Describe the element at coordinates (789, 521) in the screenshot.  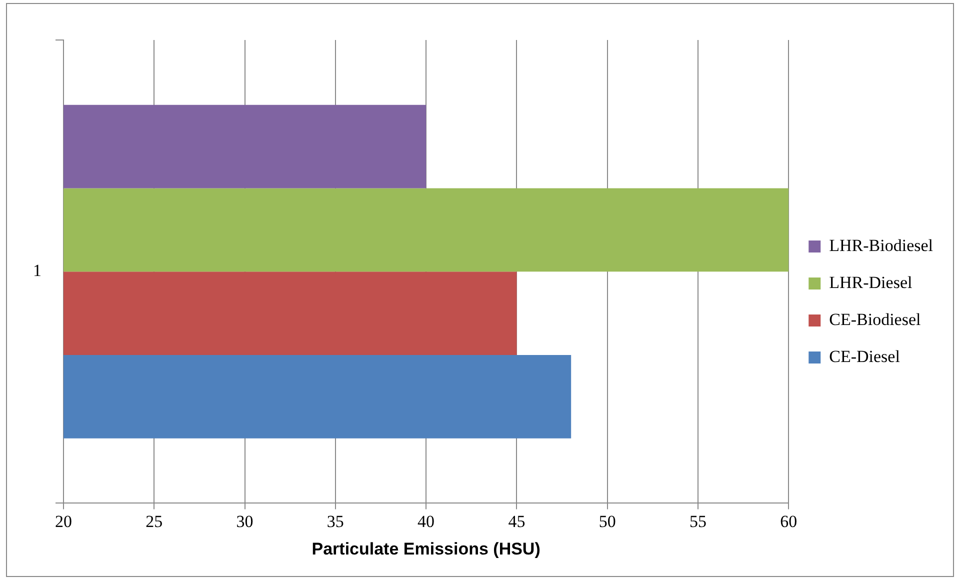
I see `x-tick-label: 60` at that location.